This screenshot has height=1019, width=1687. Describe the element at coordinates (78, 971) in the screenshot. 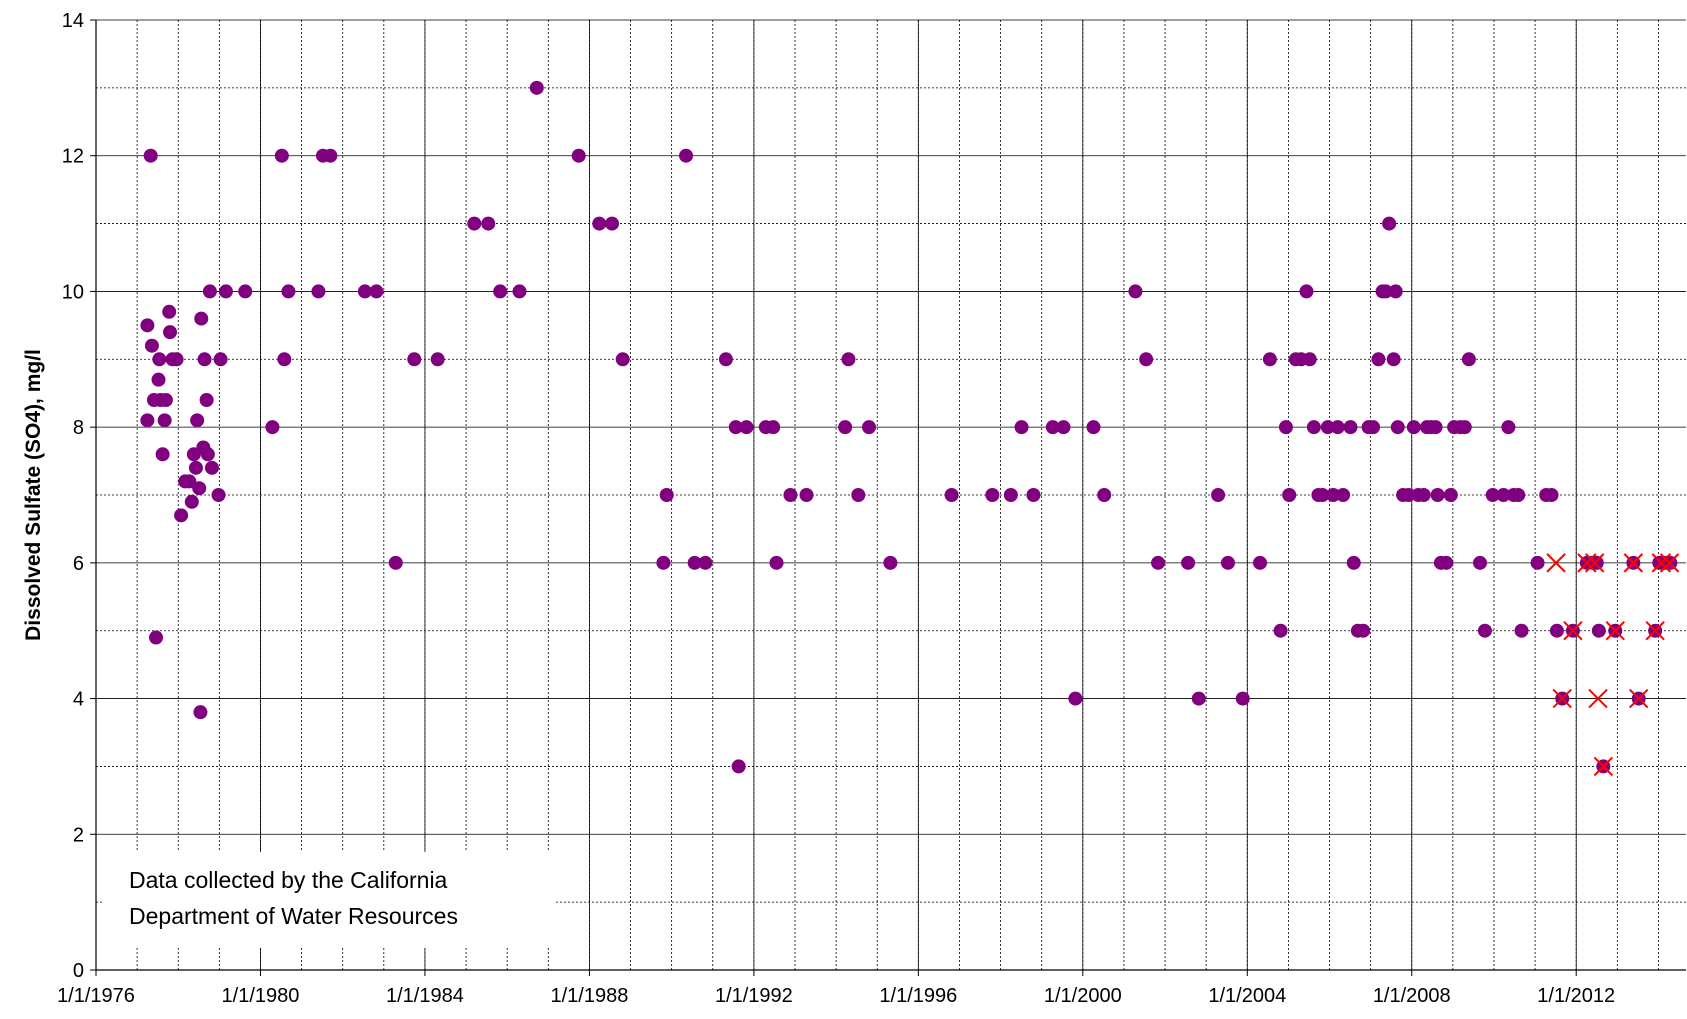

I see `y-tick-label: 0` at that location.